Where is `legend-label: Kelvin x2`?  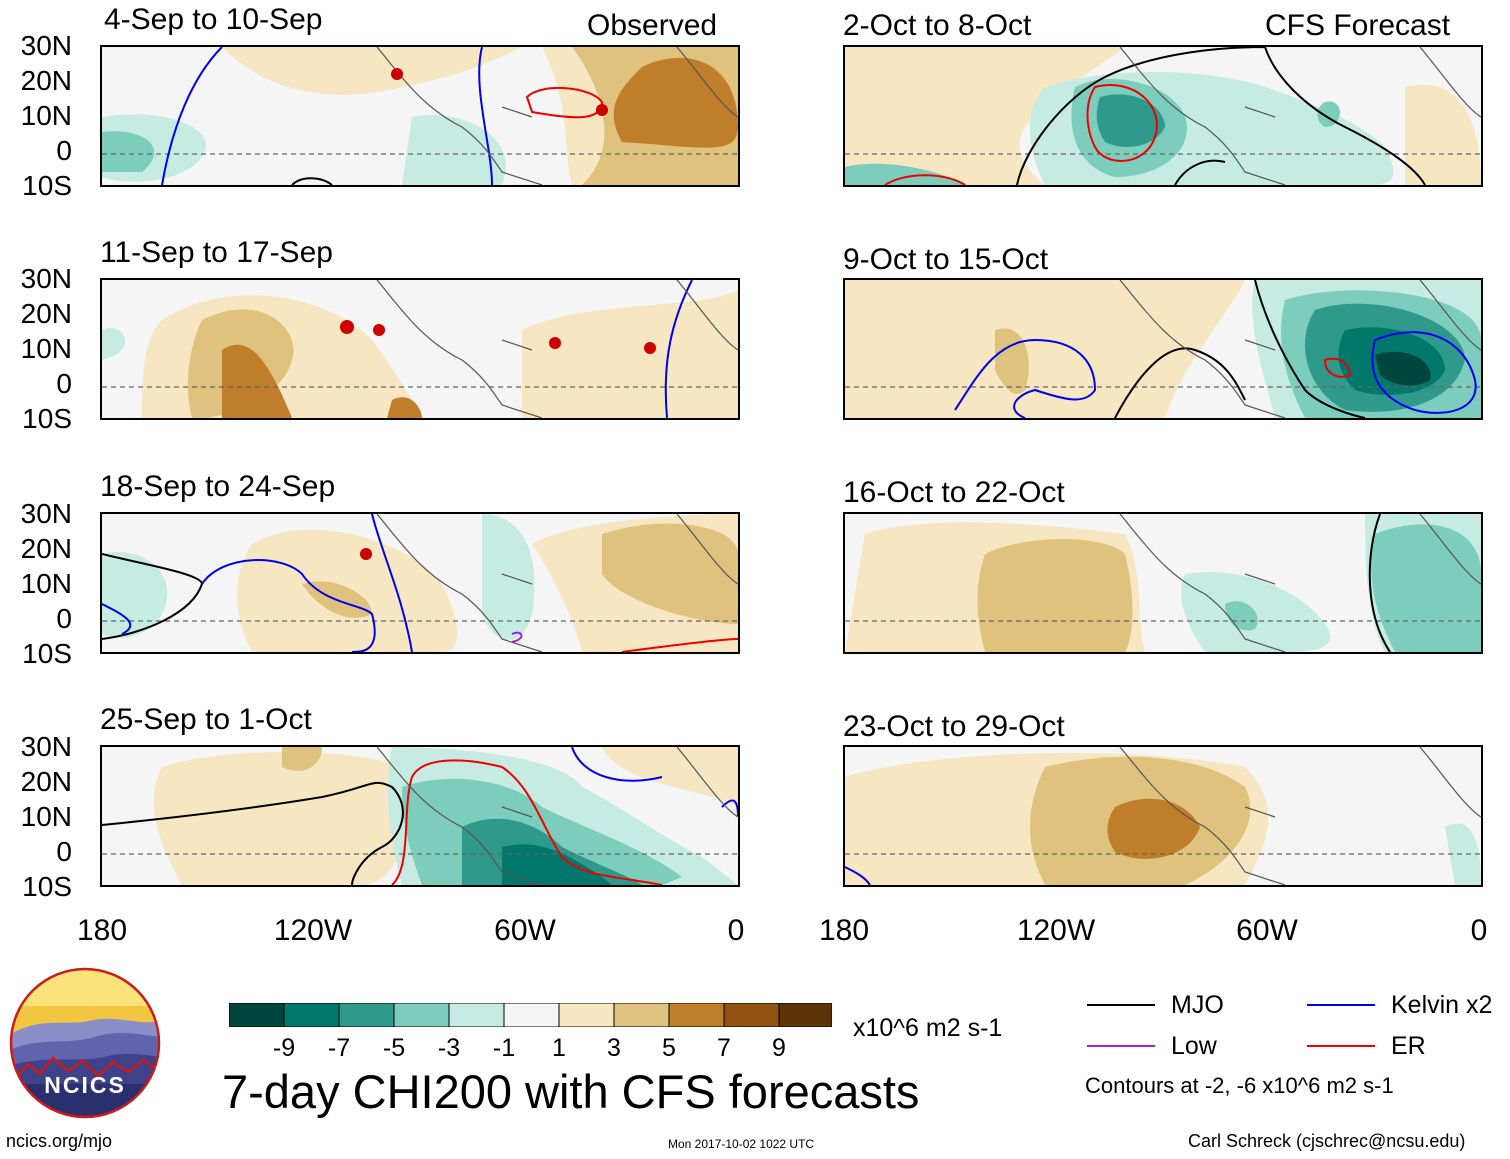 legend-label: Kelvin x2 is located at coordinates (1442, 1005).